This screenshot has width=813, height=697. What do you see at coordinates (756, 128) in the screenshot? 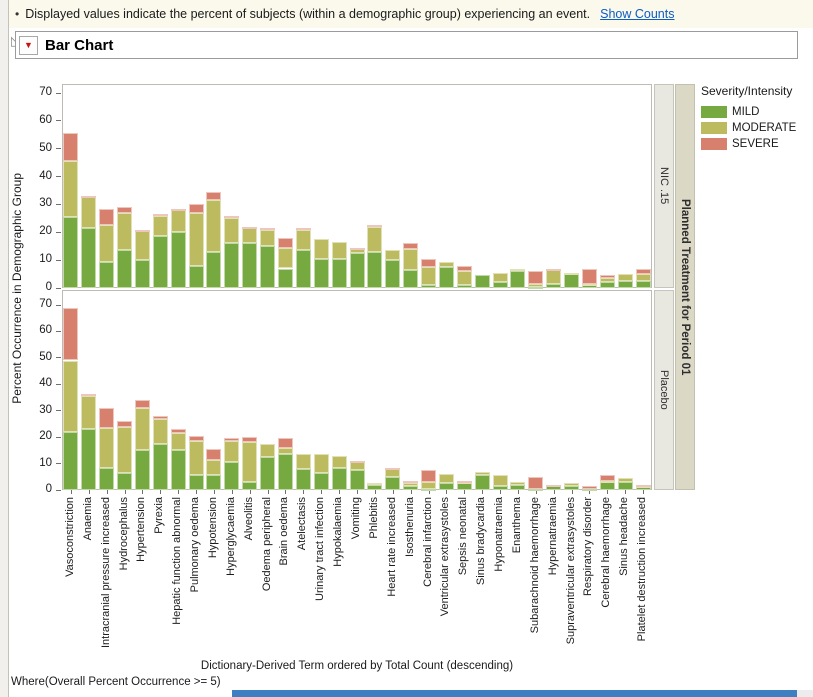
I see `legend-item-moderate: MODERATE` at bounding box center [756, 128].